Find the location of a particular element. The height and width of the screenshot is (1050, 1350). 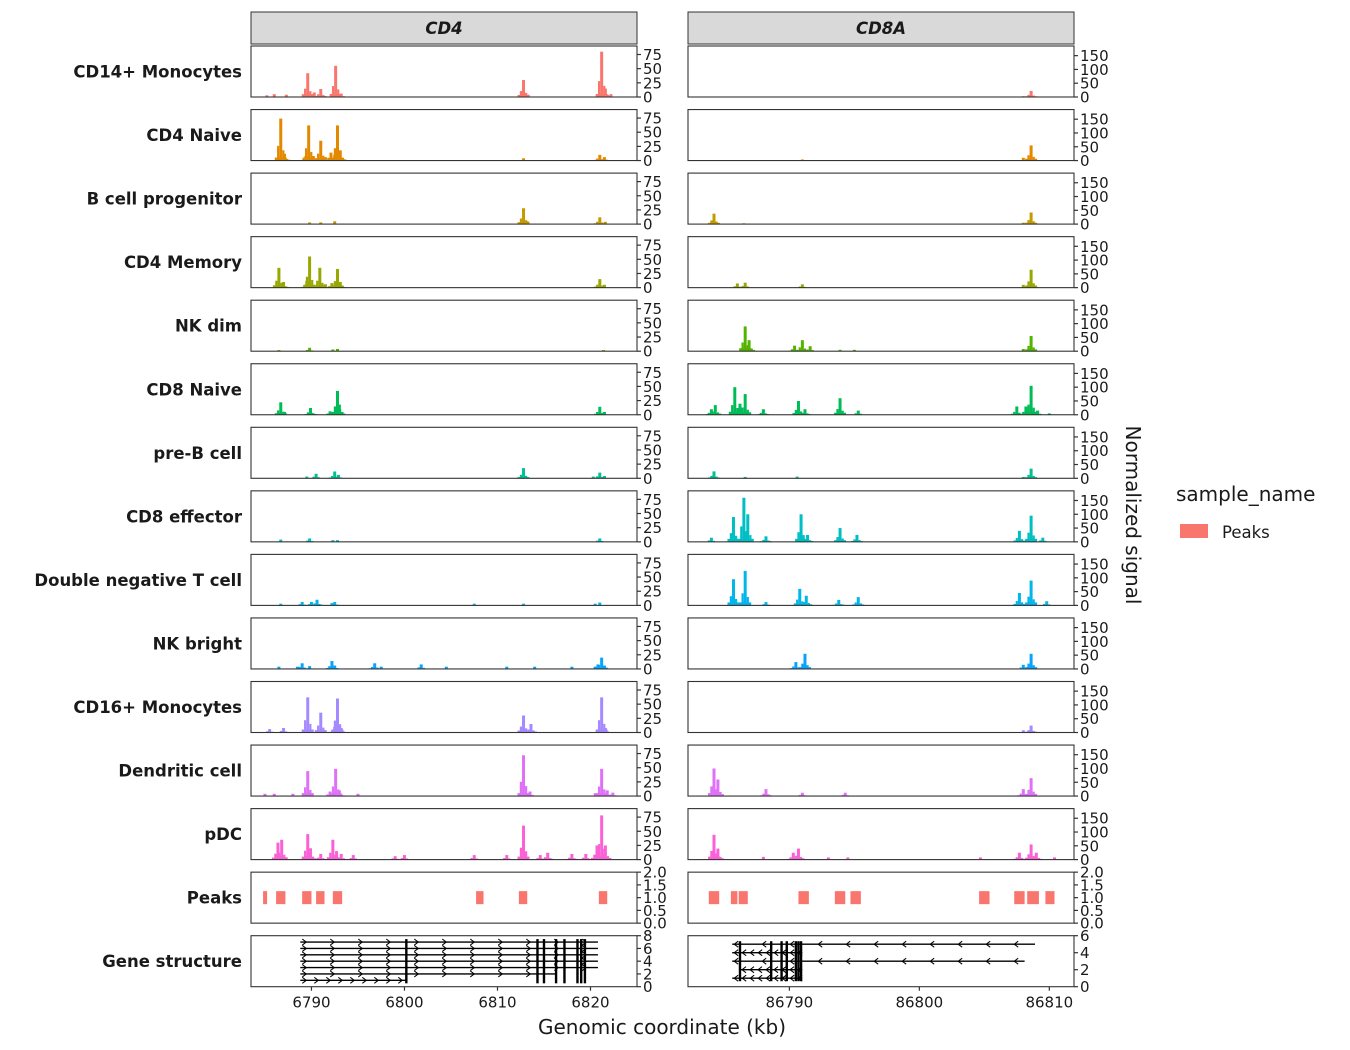

peak-region is located at coordinates (743, 898).